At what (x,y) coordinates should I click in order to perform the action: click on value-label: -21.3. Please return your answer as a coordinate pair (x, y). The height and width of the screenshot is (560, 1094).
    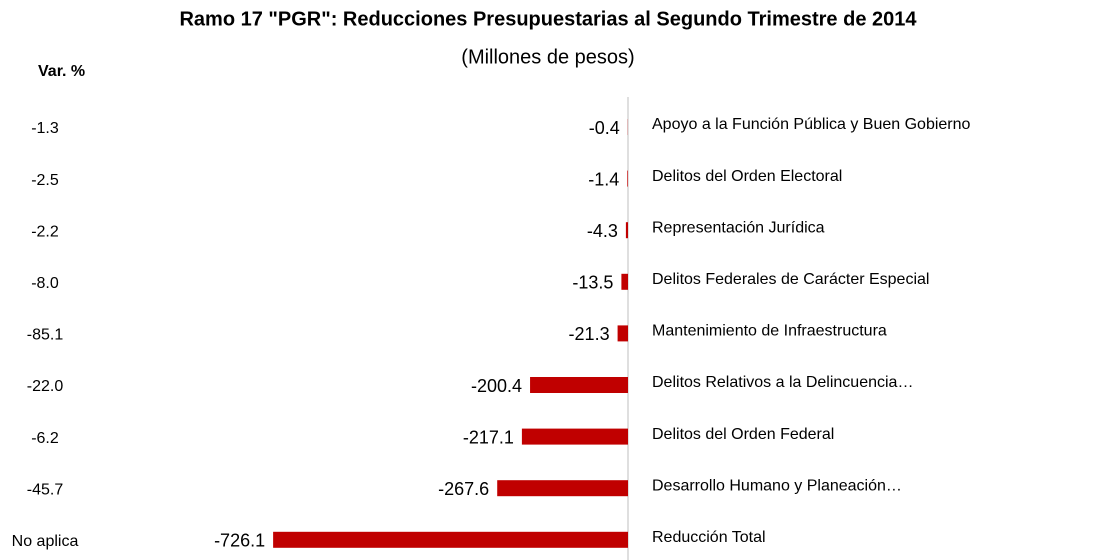
    Looking at the image, I should click on (589, 334).